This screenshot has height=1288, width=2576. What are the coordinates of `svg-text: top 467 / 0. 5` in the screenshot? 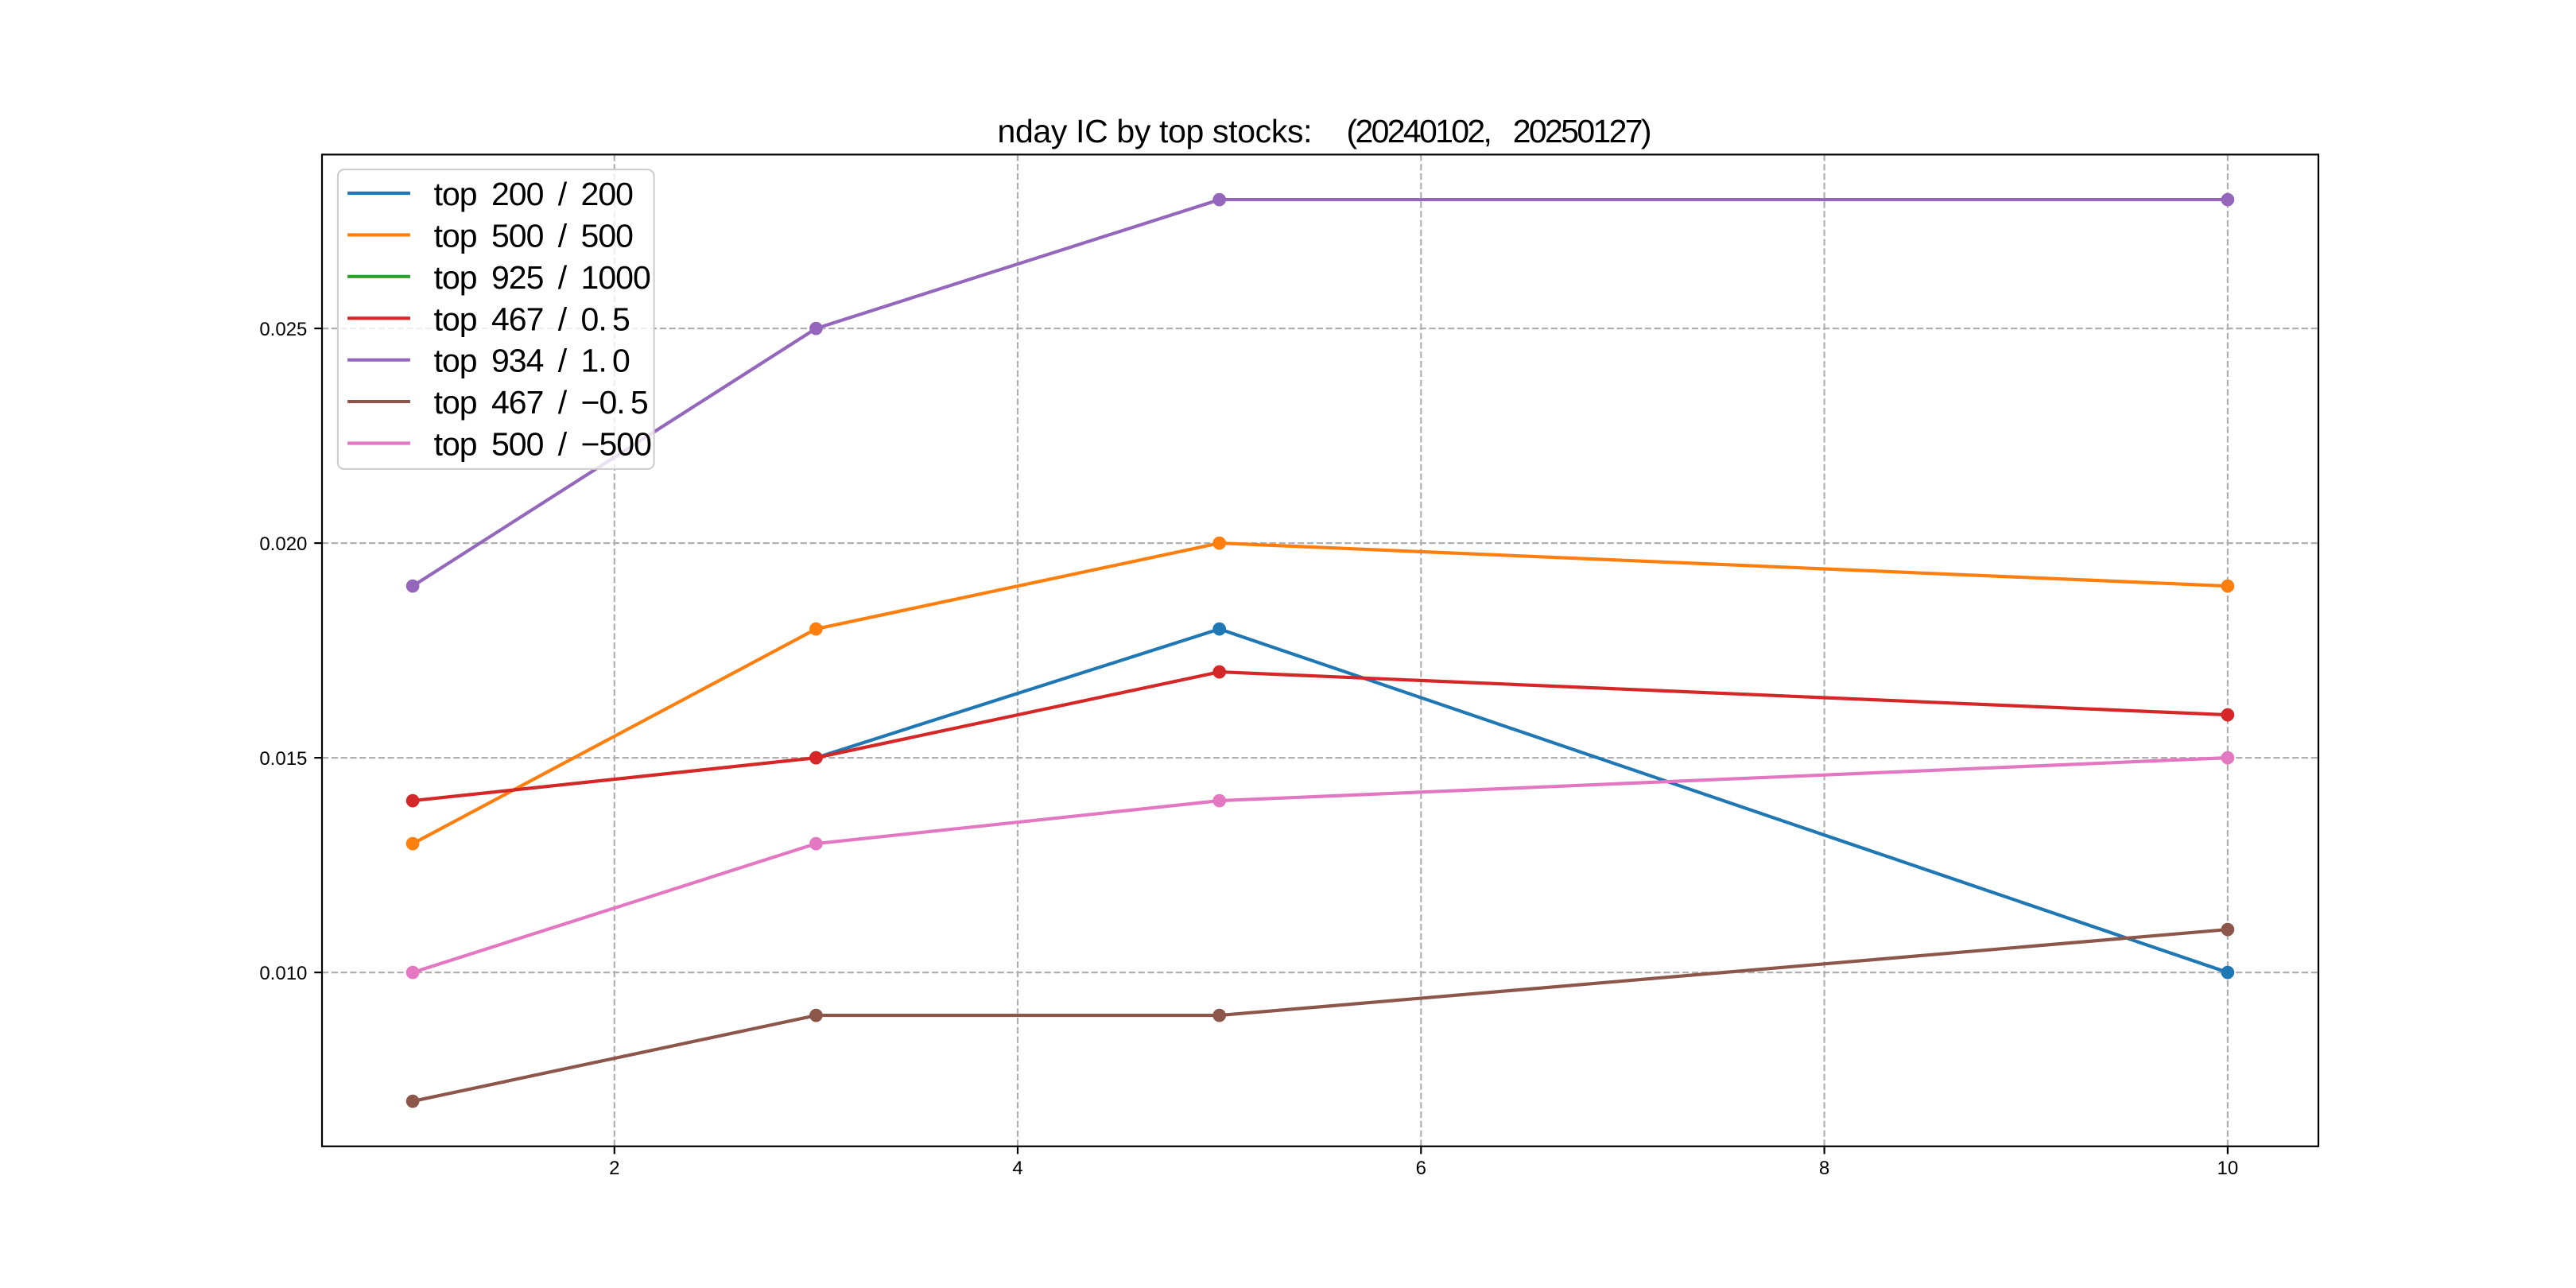 It's located at (532, 319).